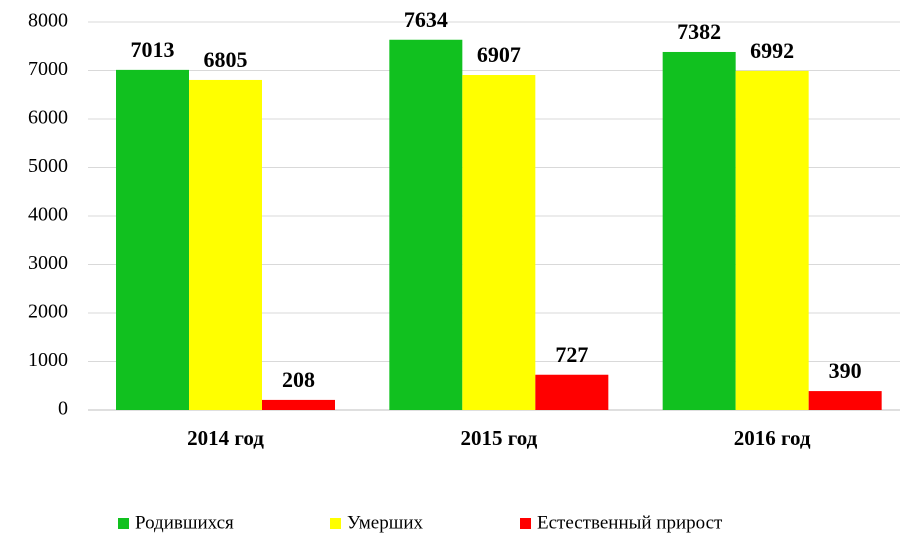 This screenshot has width=901, height=536. What do you see at coordinates (385, 522) in the screenshot?
I see `legend-label: Умерших` at bounding box center [385, 522].